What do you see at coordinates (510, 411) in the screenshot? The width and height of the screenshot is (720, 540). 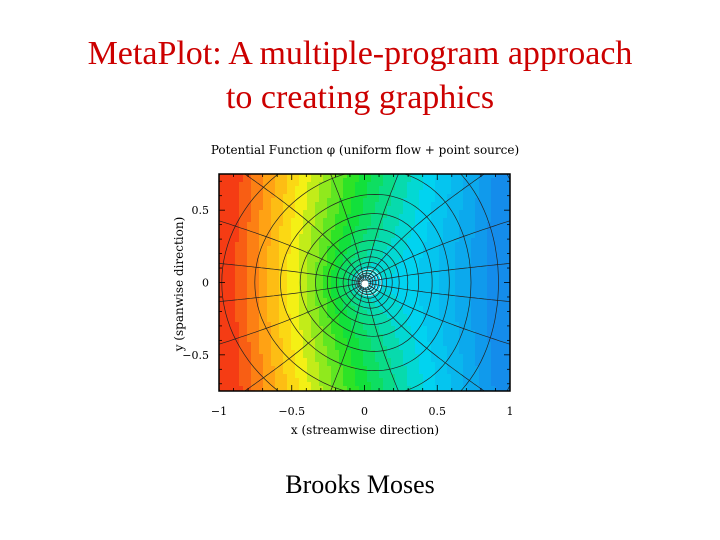 I see `x-tick-label: 1` at bounding box center [510, 411].